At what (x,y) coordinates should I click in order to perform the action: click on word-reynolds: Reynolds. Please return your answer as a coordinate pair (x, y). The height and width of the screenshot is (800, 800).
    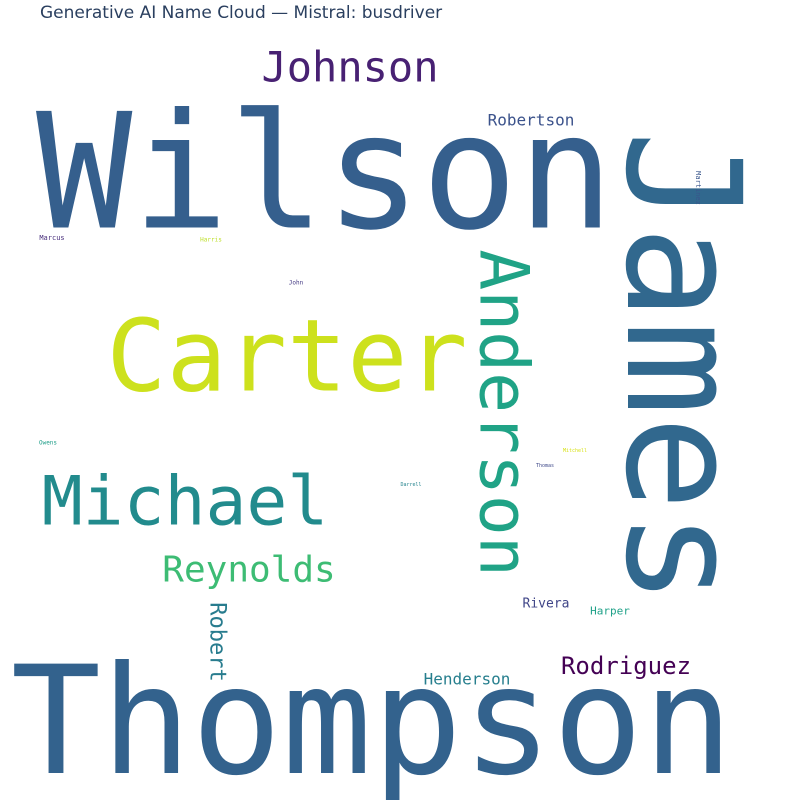
    Looking at the image, I should click on (248, 570).